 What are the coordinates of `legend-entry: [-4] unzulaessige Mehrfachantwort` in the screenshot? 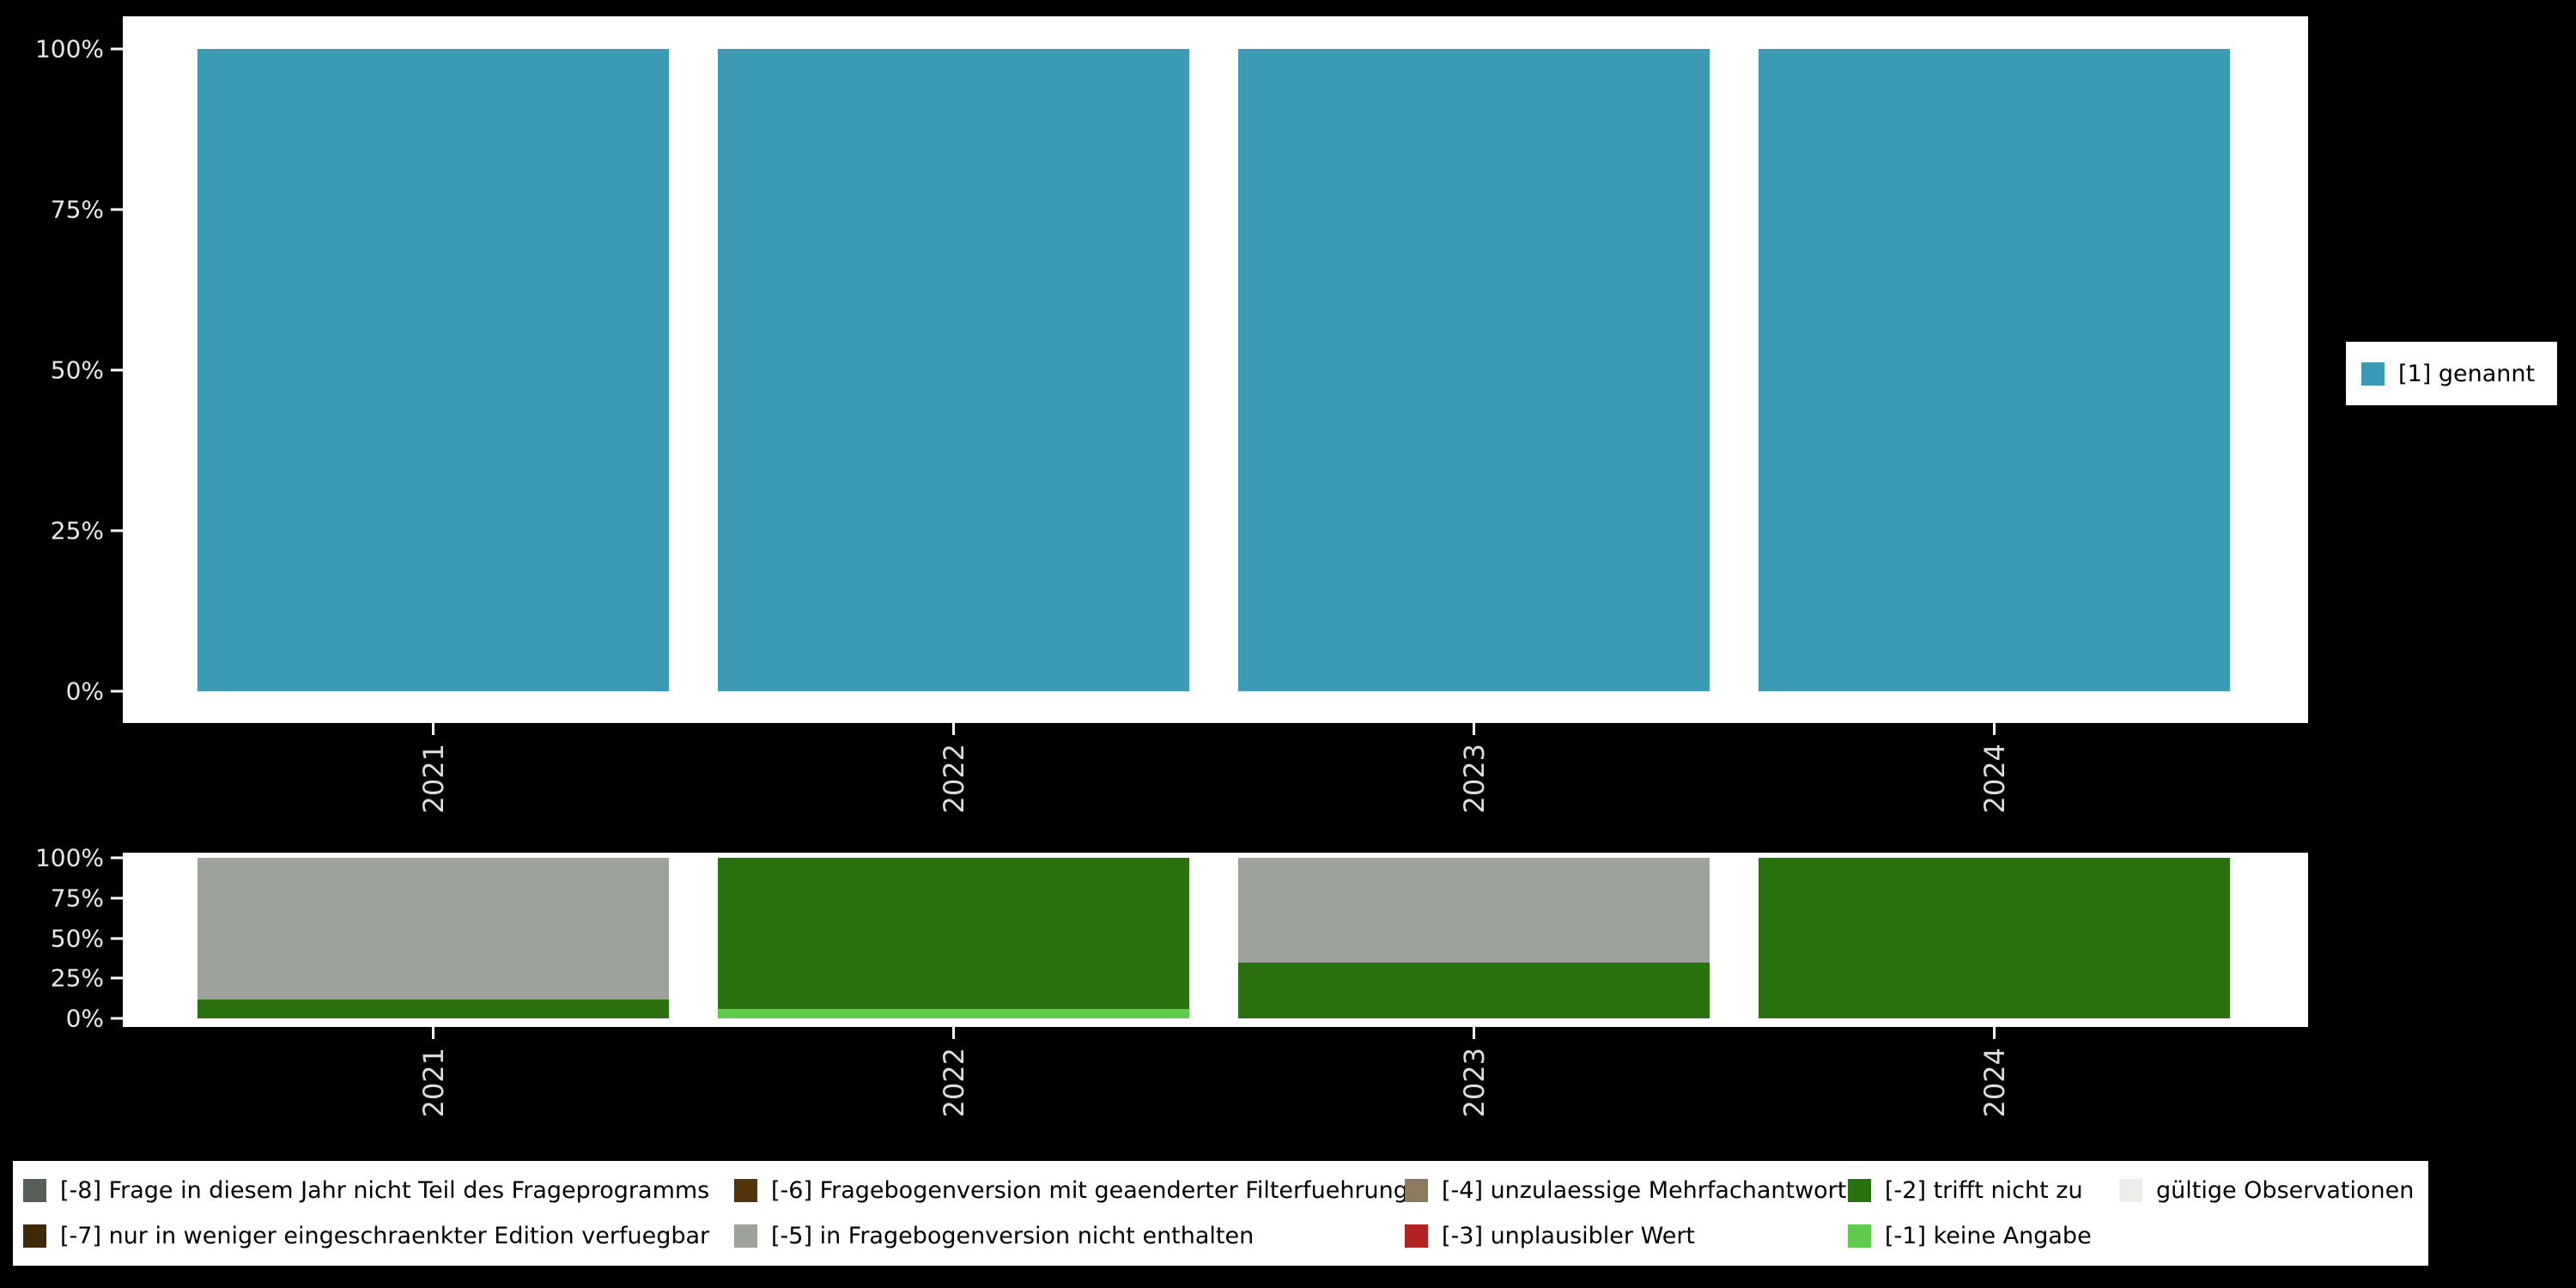 It's located at (1627, 1191).